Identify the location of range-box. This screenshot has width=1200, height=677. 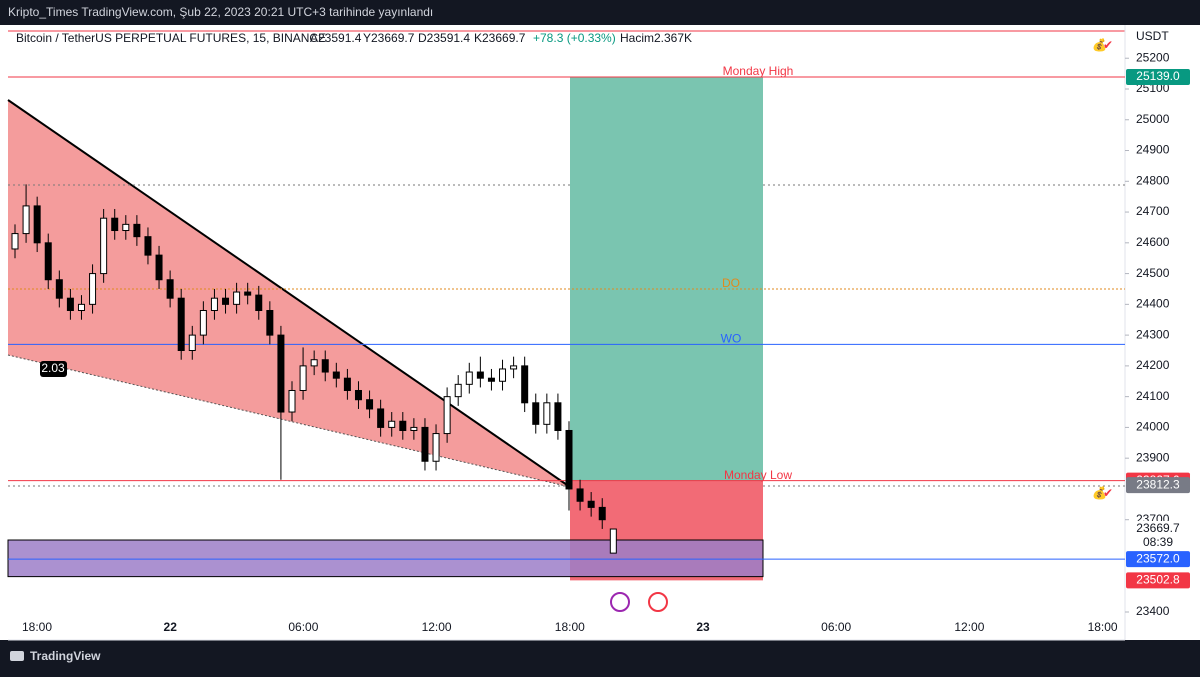
(385, 558).